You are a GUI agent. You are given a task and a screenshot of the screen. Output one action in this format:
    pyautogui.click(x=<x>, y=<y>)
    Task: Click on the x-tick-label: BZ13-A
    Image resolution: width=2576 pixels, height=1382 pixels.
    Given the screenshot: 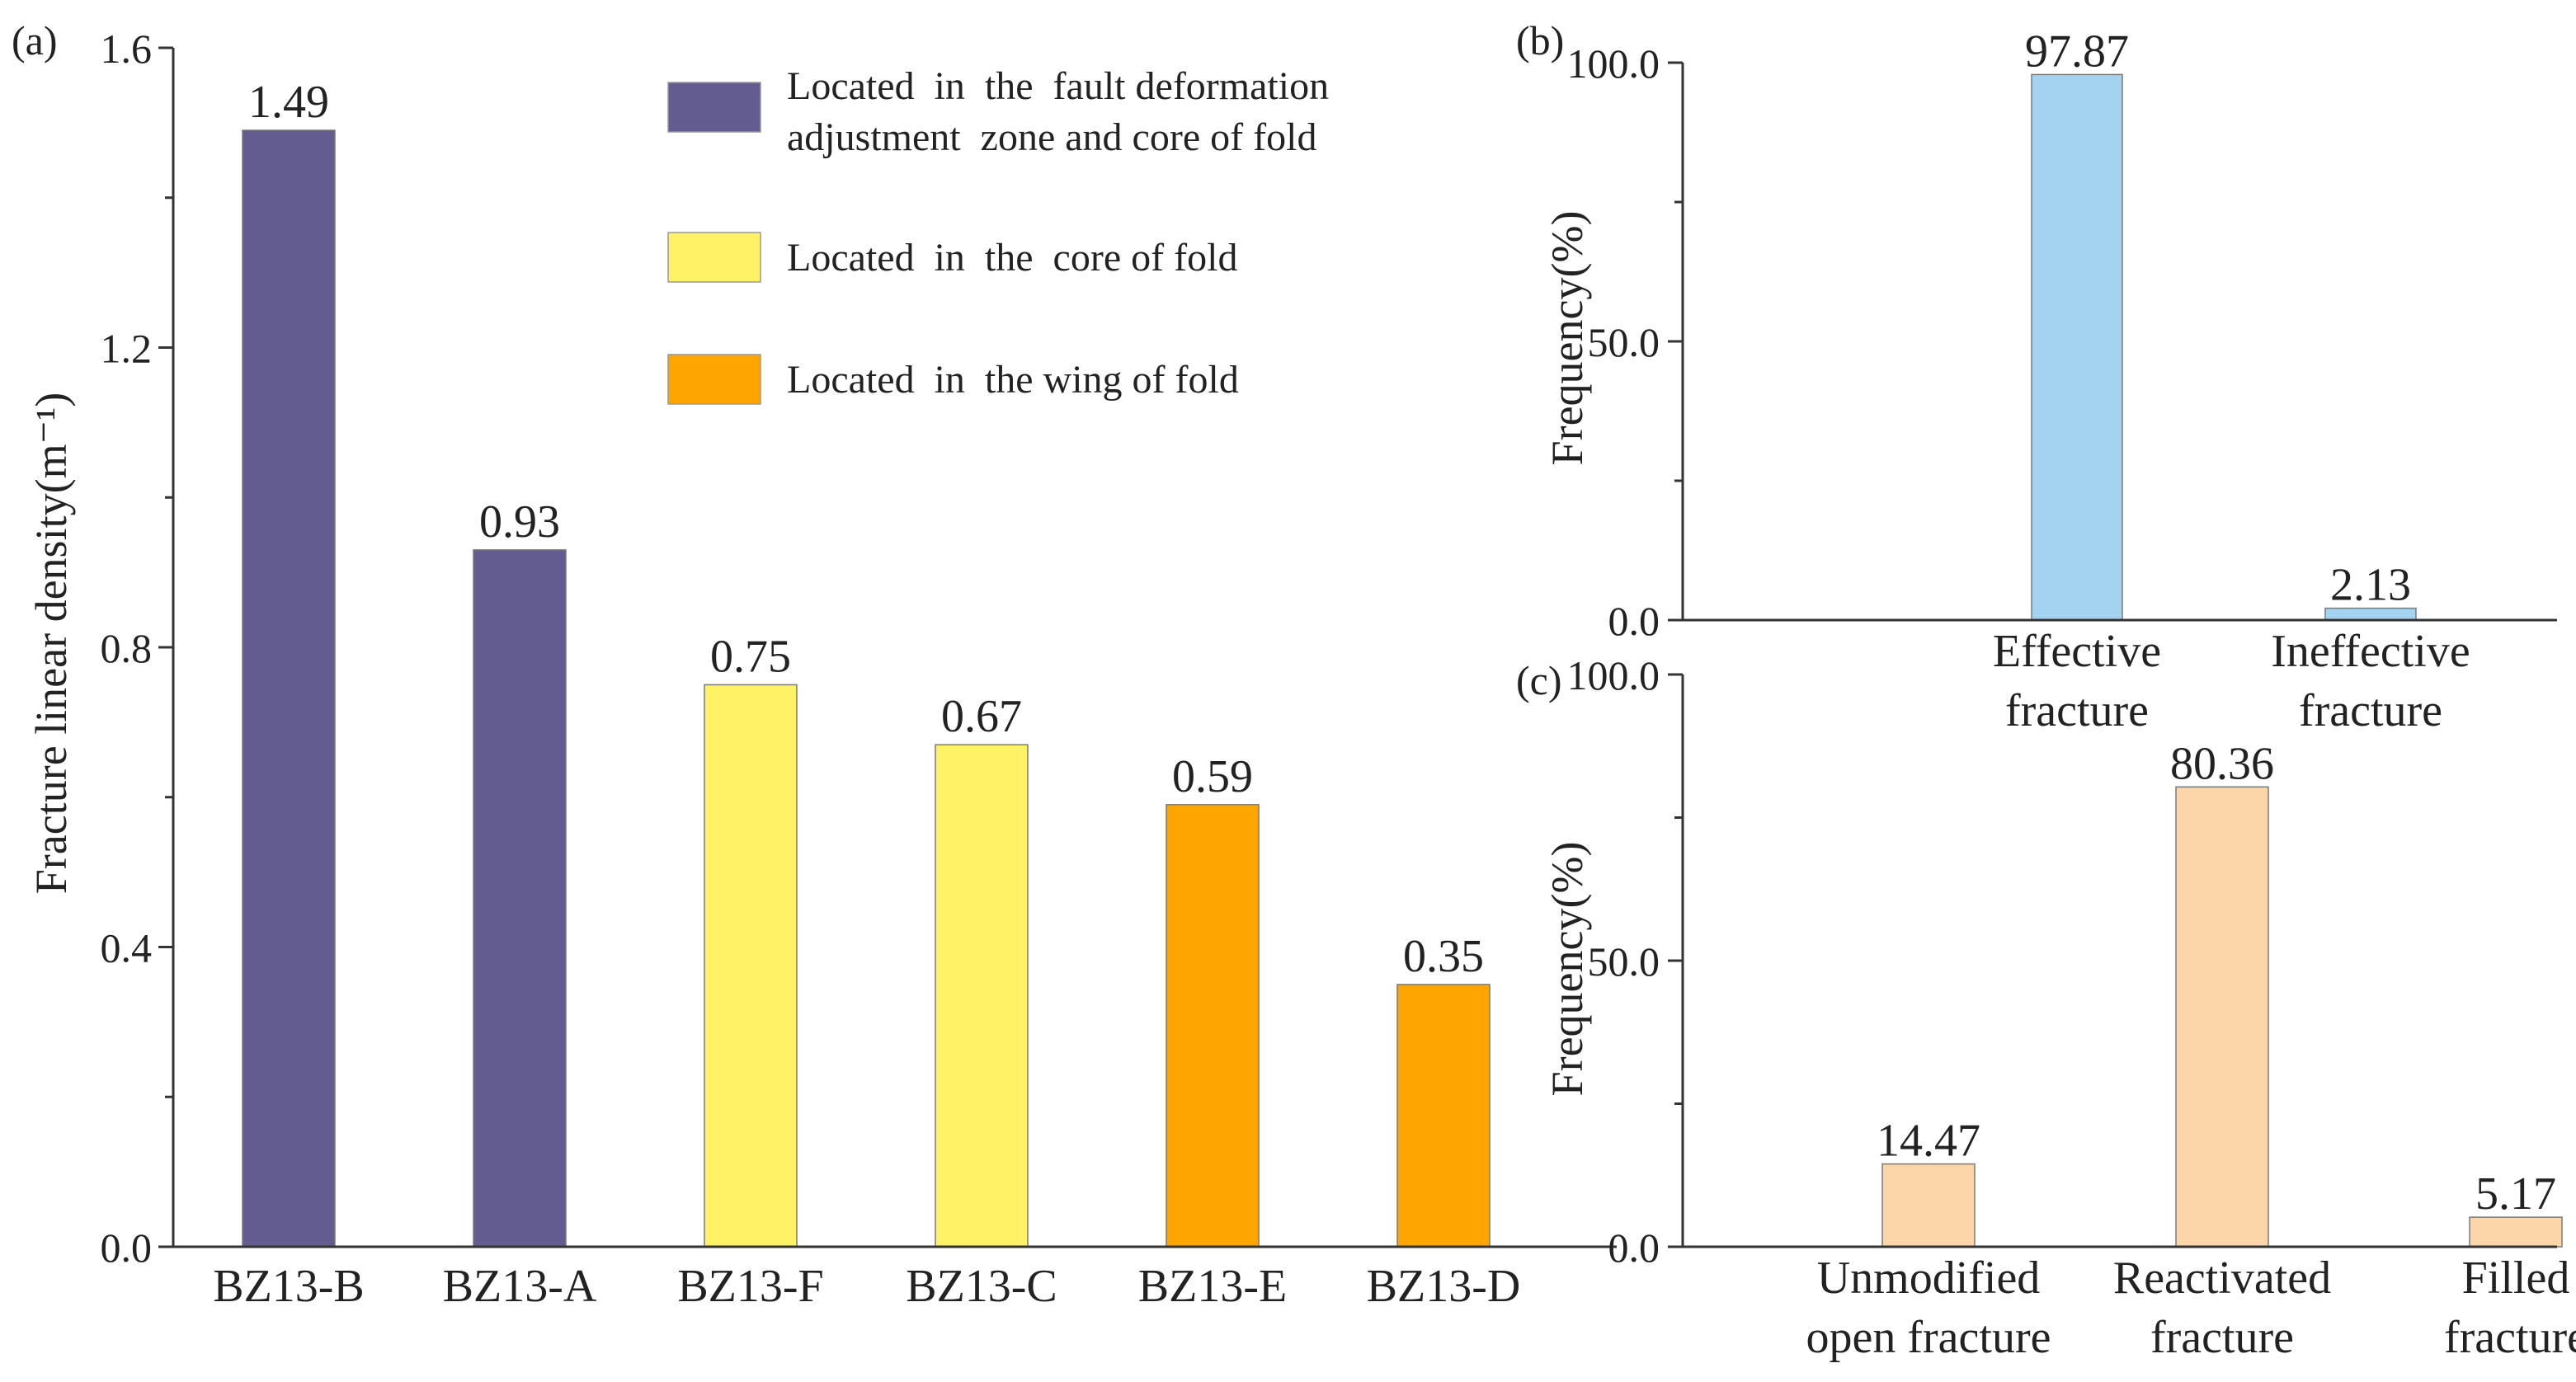 What is the action you would take?
    pyautogui.click(x=520, y=1286)
    